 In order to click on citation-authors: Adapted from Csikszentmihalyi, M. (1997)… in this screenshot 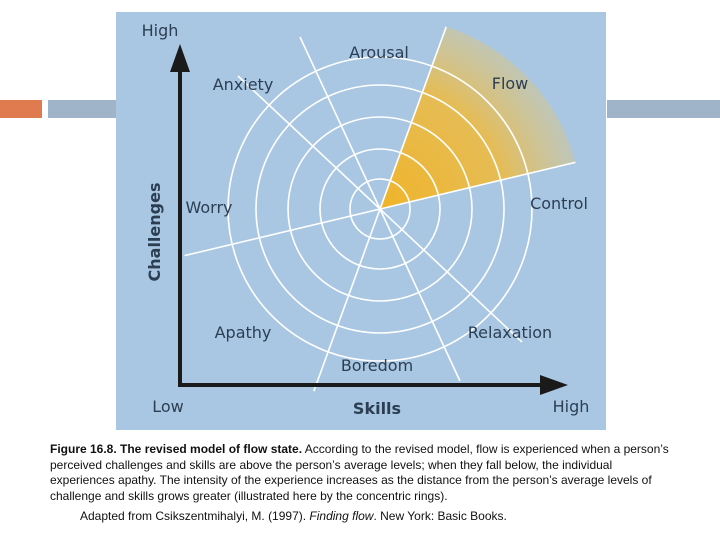, I will do `click(195, 516)`.